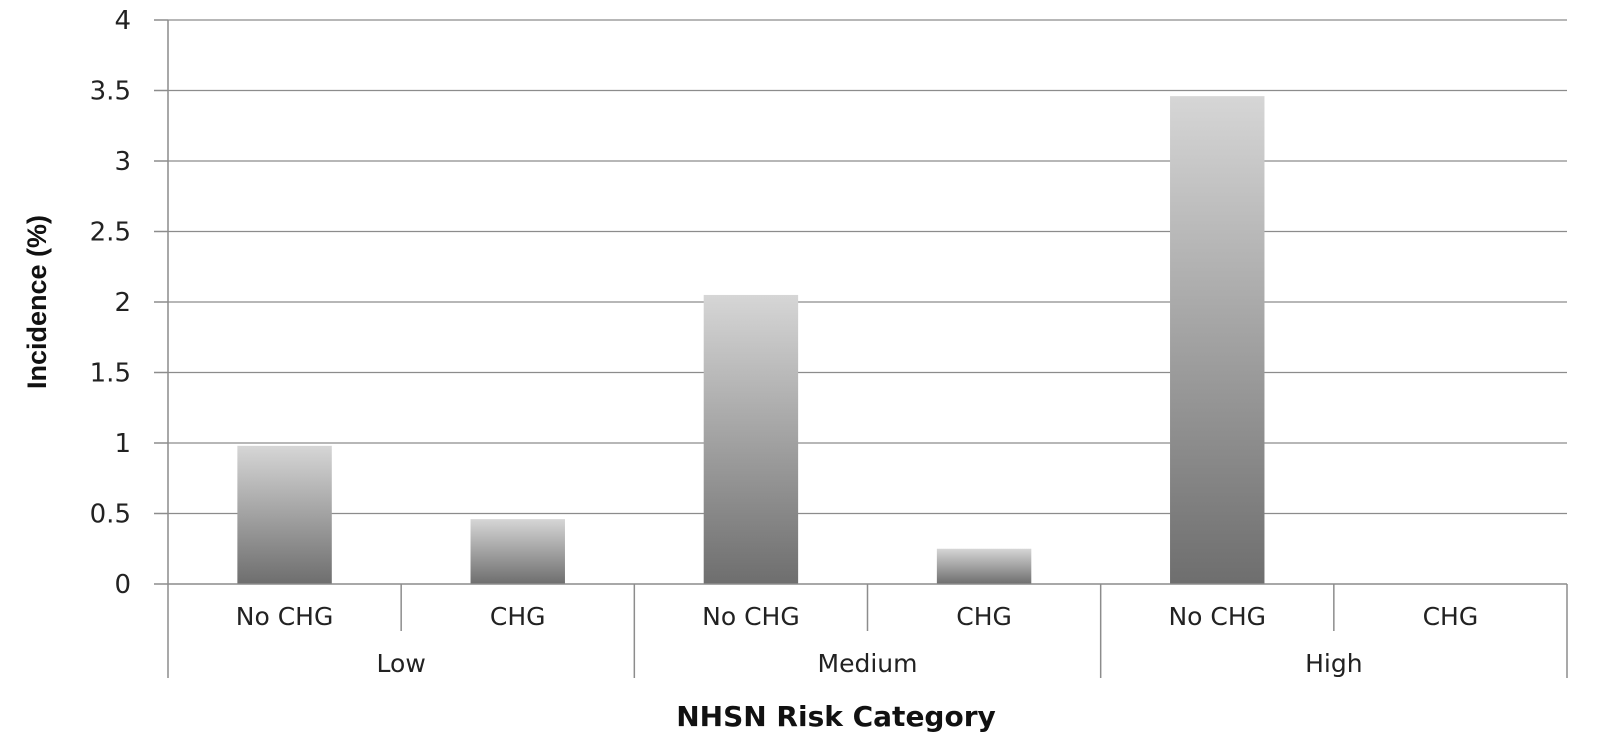 This screenshot has height=737, width=1619. I want to click on bar-low-chg, so click(517, 551).